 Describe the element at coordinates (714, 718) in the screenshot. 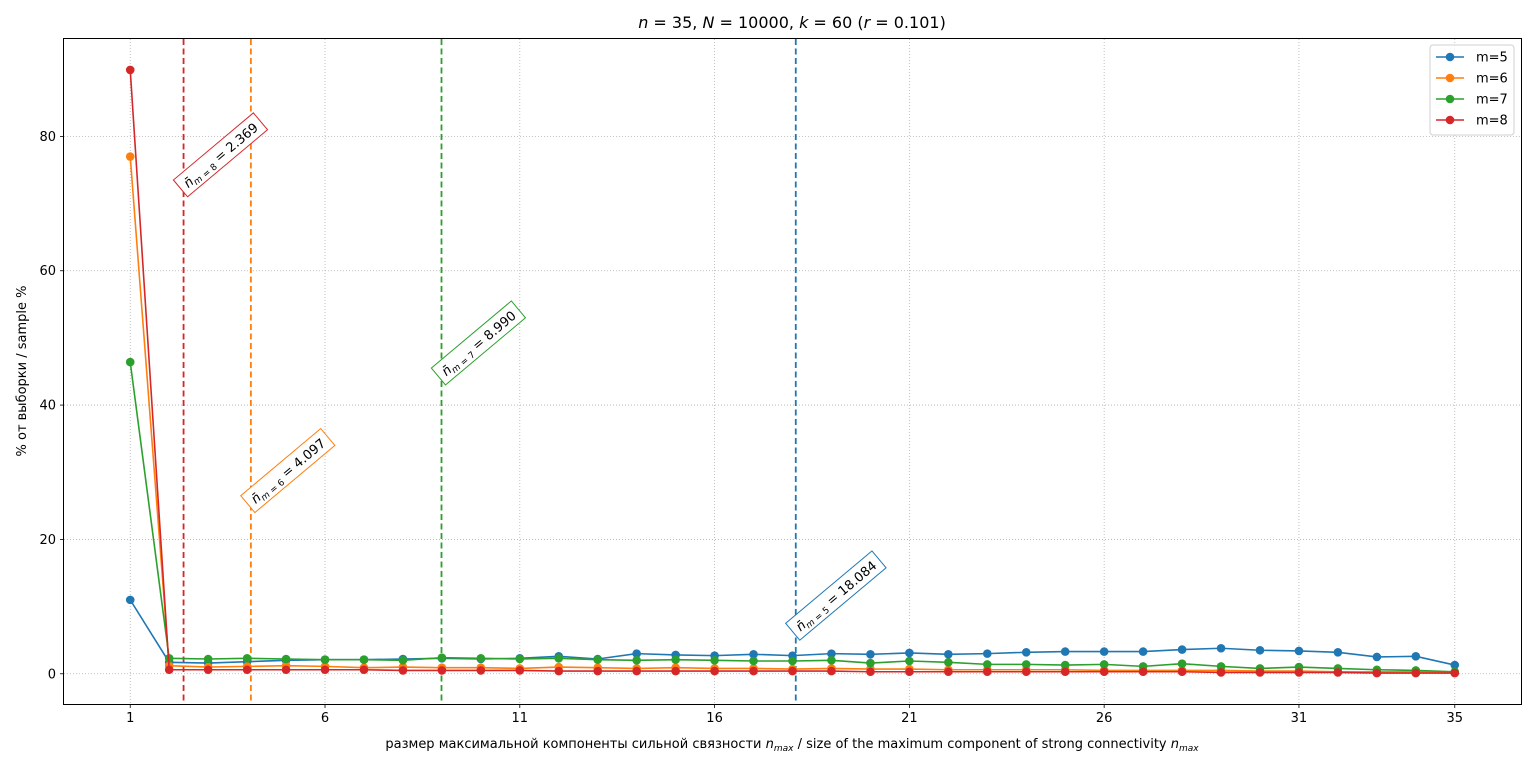

I see `x-tick-label: 16` at that location.